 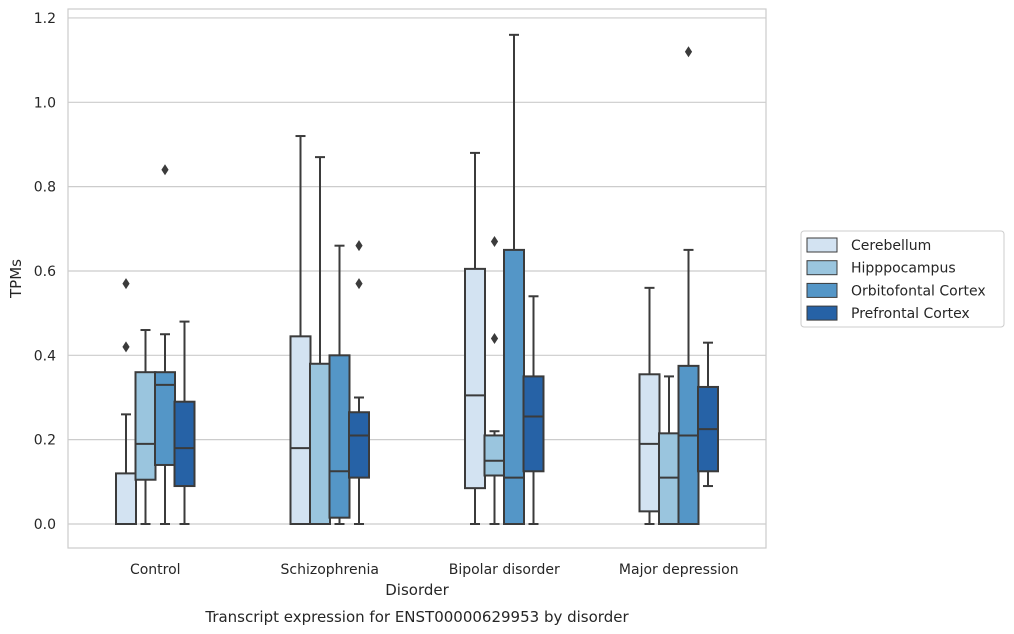 What do you see at coordinates (155, 570) in the screenshot?
I see `x-tick-label: Control` at bounding box center [155, 570].